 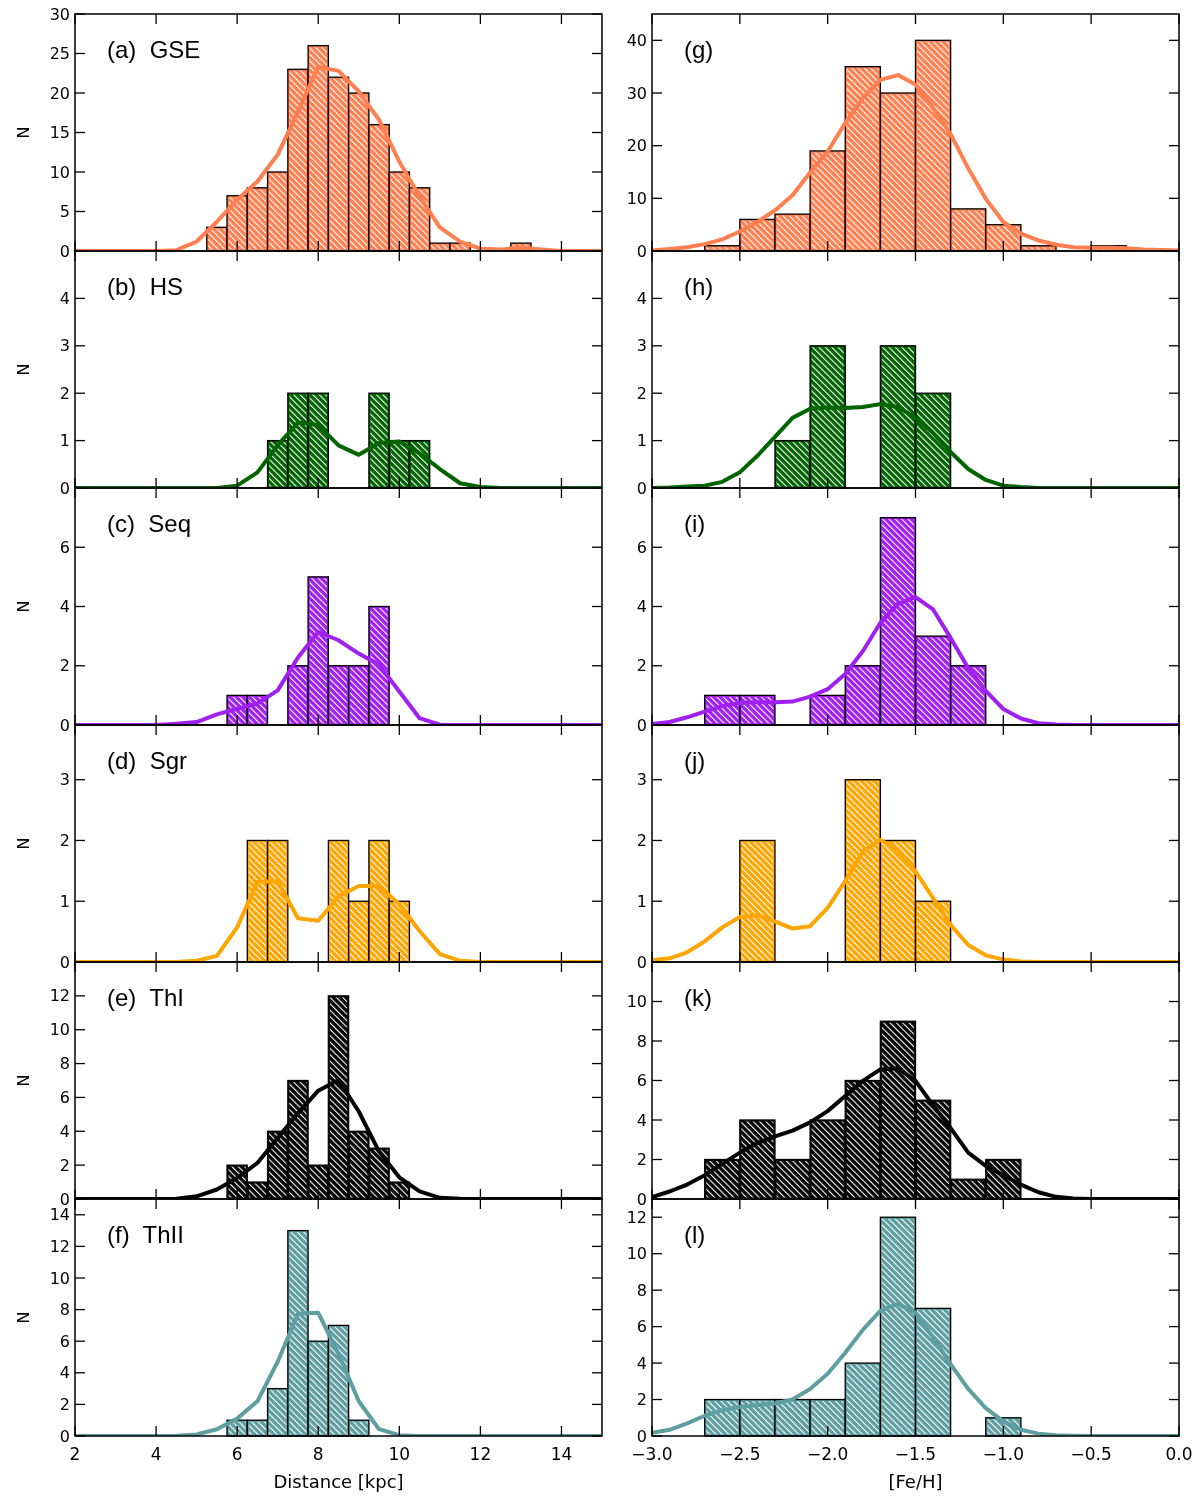 What do you see at coordinates (480, 1454) in the screenshot?
I see `x-tick-label: 12` at bounding box center [480, 1454].